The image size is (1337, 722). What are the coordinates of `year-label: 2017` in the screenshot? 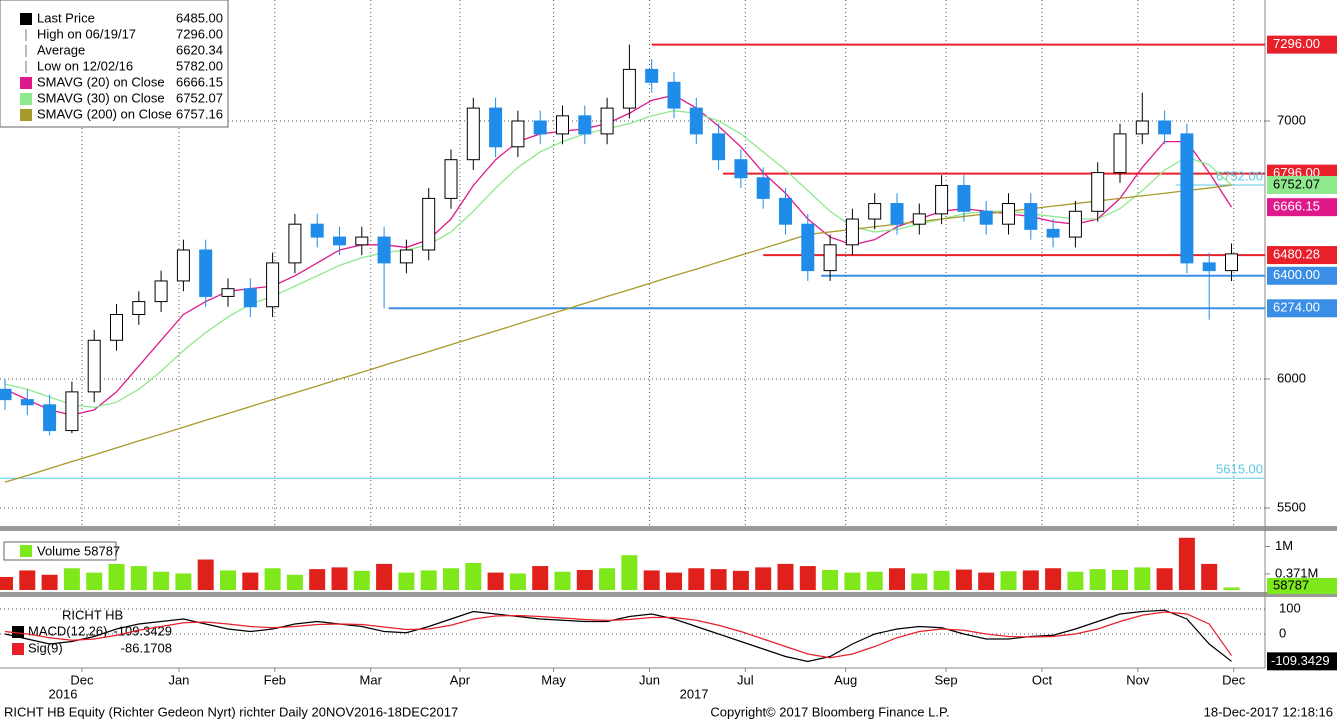 It's located at (694, 693).